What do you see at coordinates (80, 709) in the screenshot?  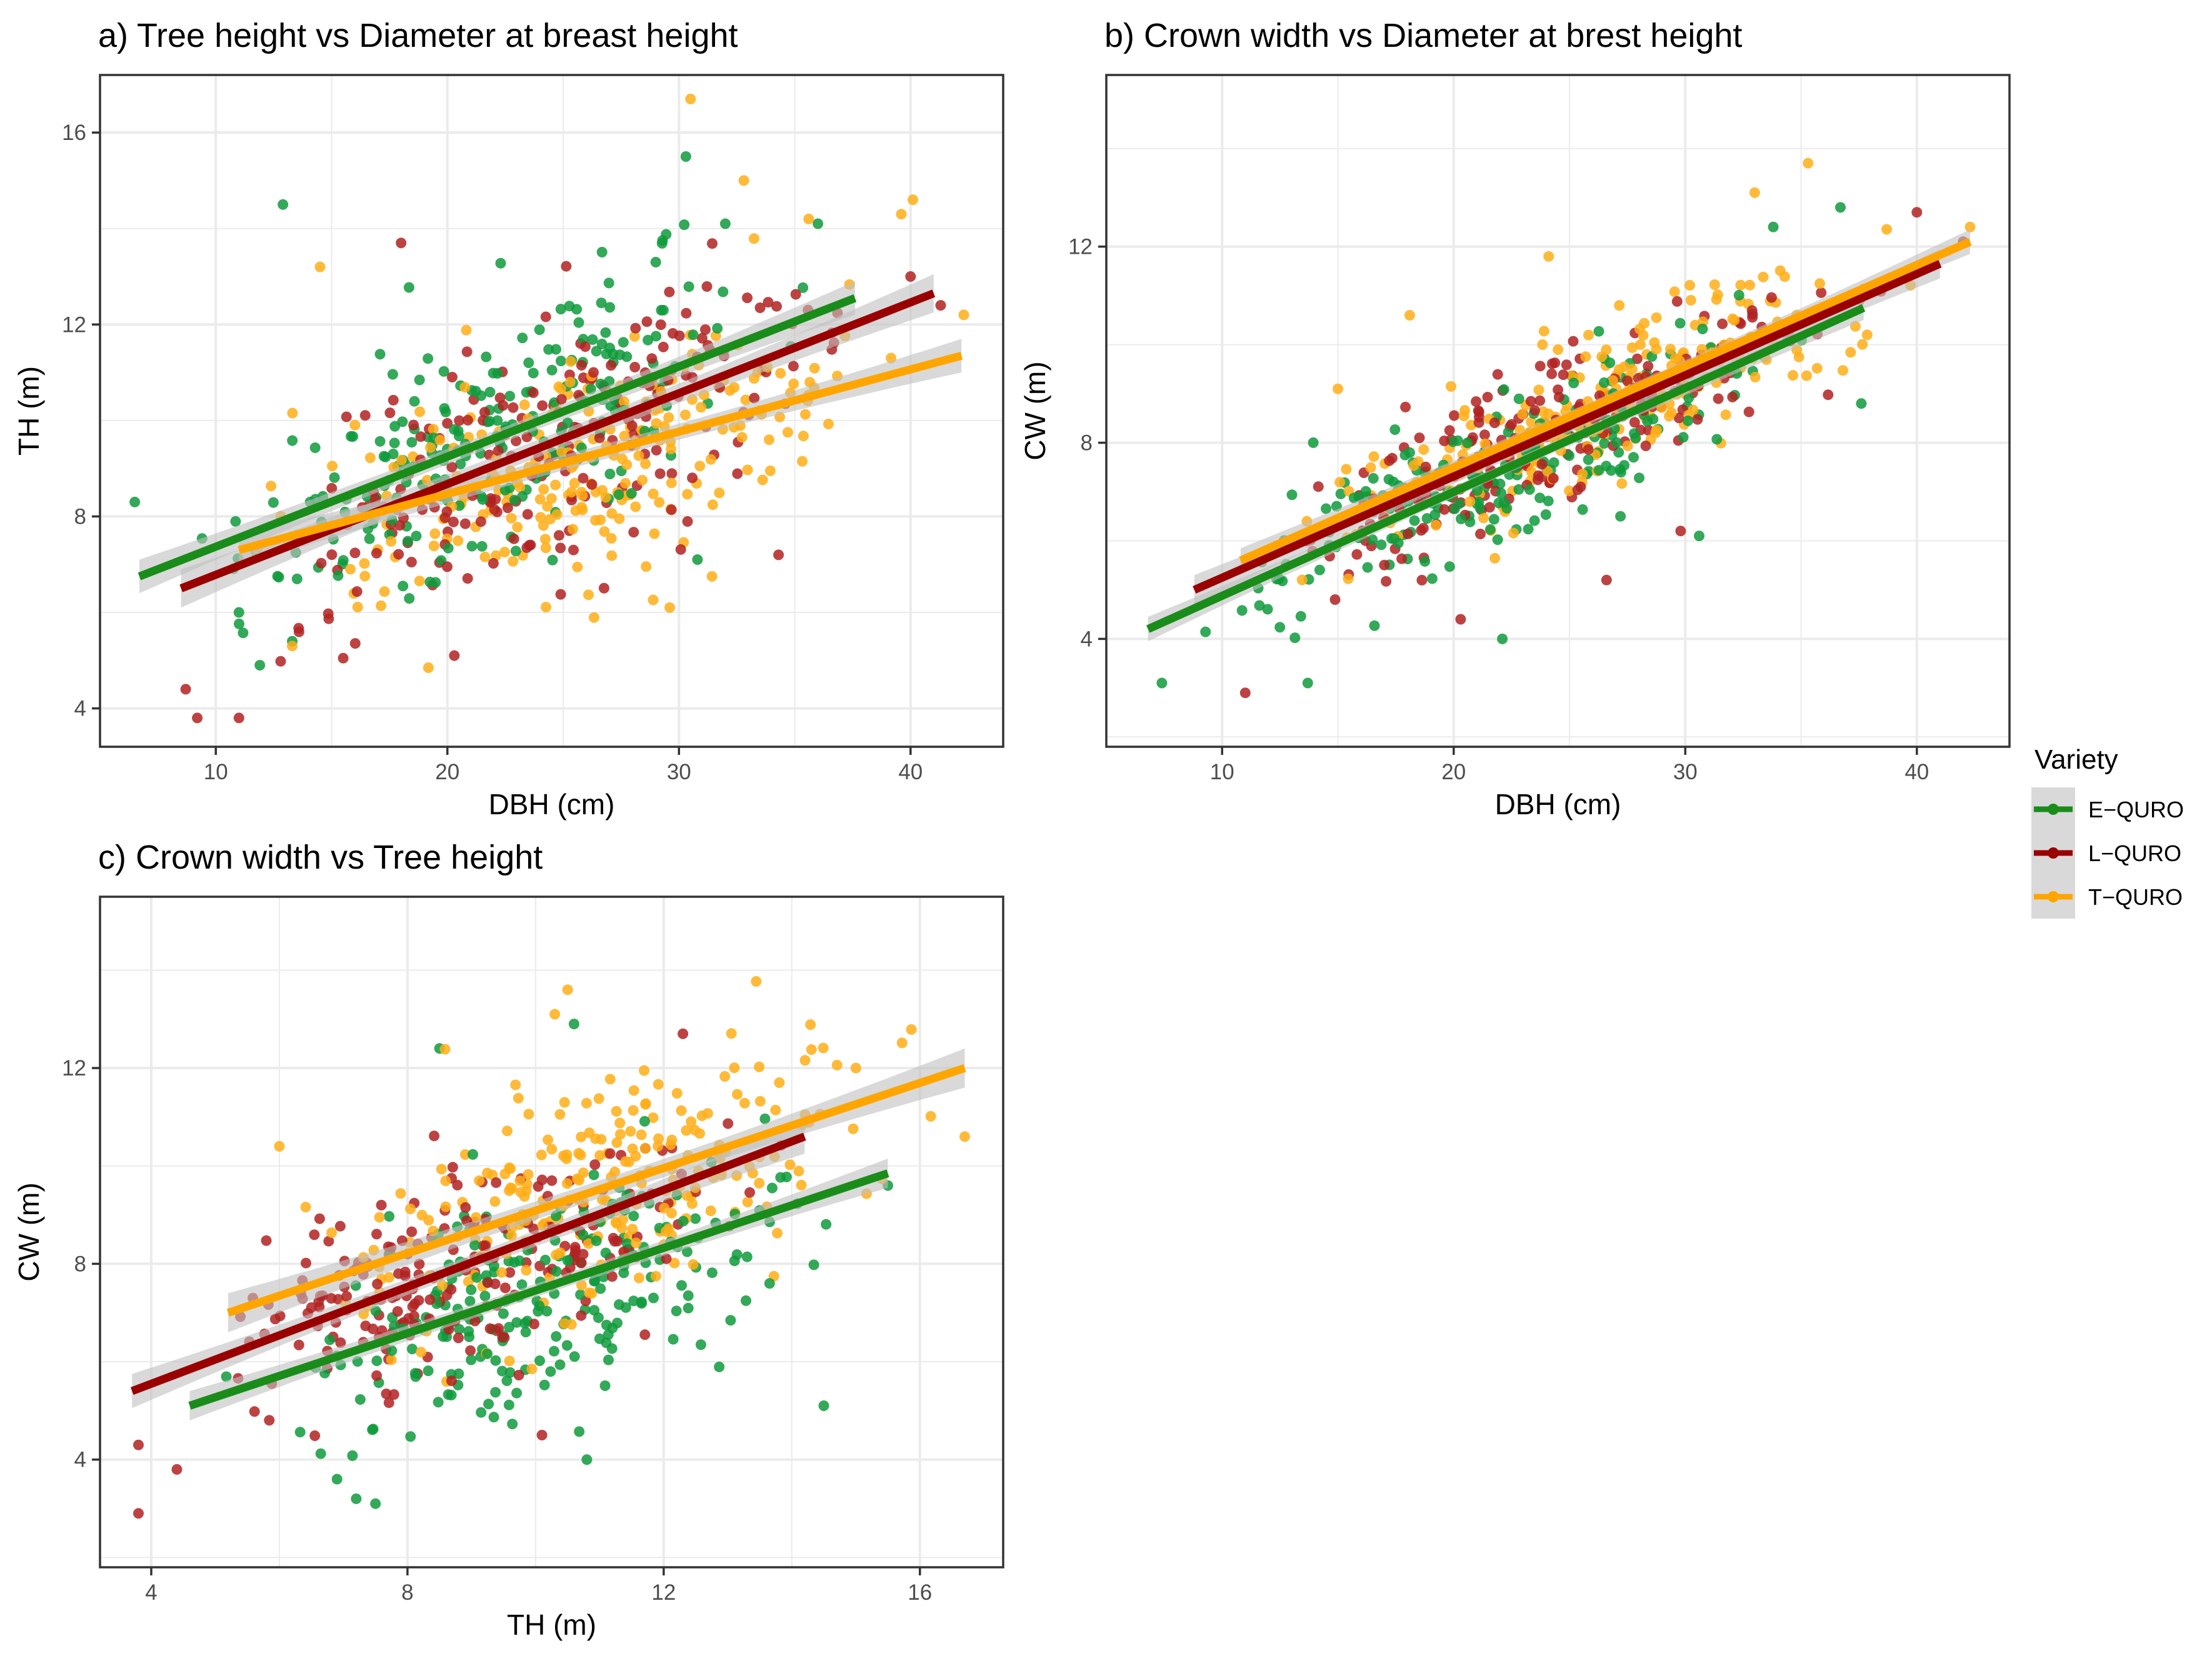 I see `y-tick-label: 4` at bounding box center [80, 709].